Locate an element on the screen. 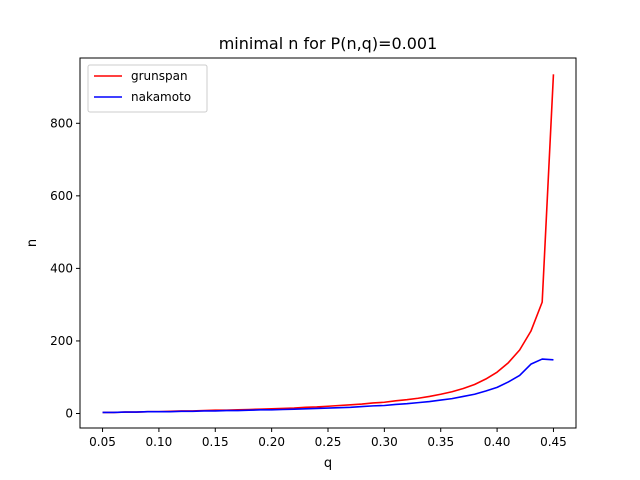  y-axis: 0 200 400 600 800 is located at coordinates (65, 268).